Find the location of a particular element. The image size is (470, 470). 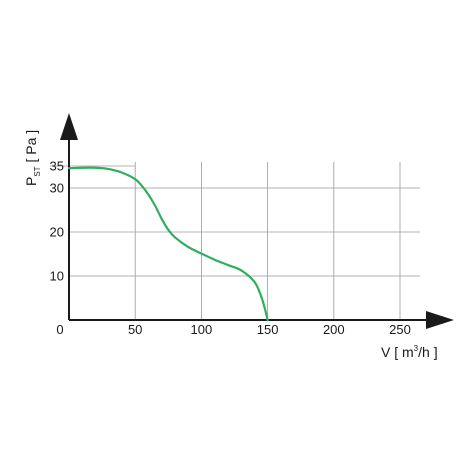

y-tick-label: 35 is located at coordinates (57, 166).